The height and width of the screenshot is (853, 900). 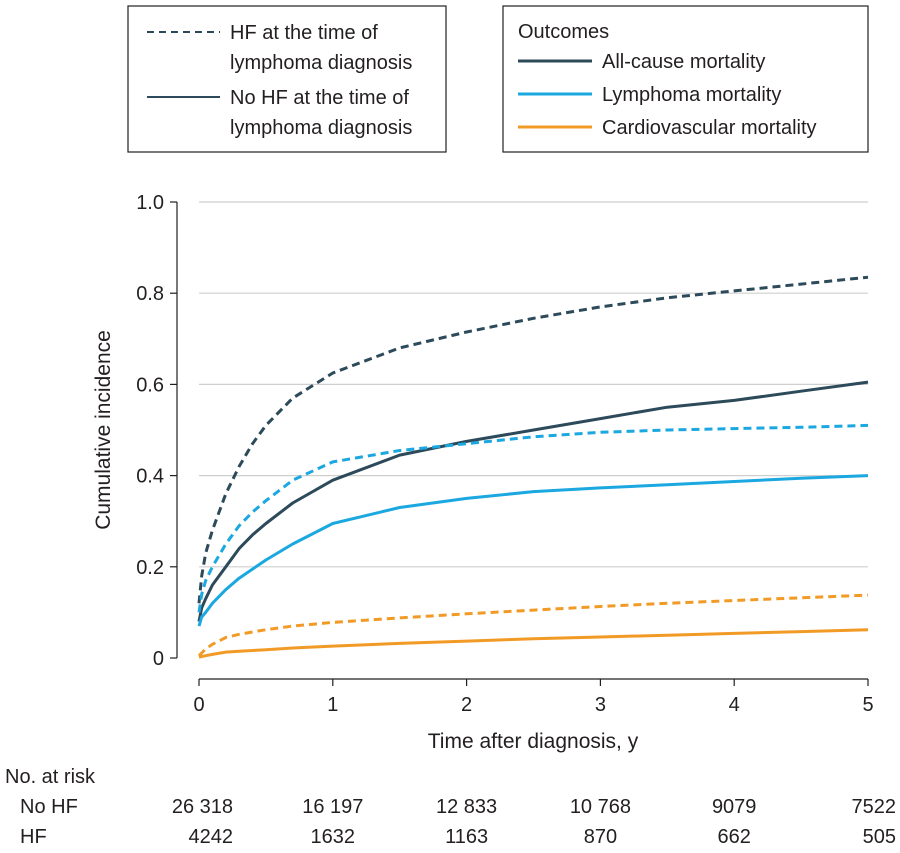 What do you see at coordinates (867, 705) in the screenshot?
I see `x-tick-label-5: 5` at bounding box center [867, 705].